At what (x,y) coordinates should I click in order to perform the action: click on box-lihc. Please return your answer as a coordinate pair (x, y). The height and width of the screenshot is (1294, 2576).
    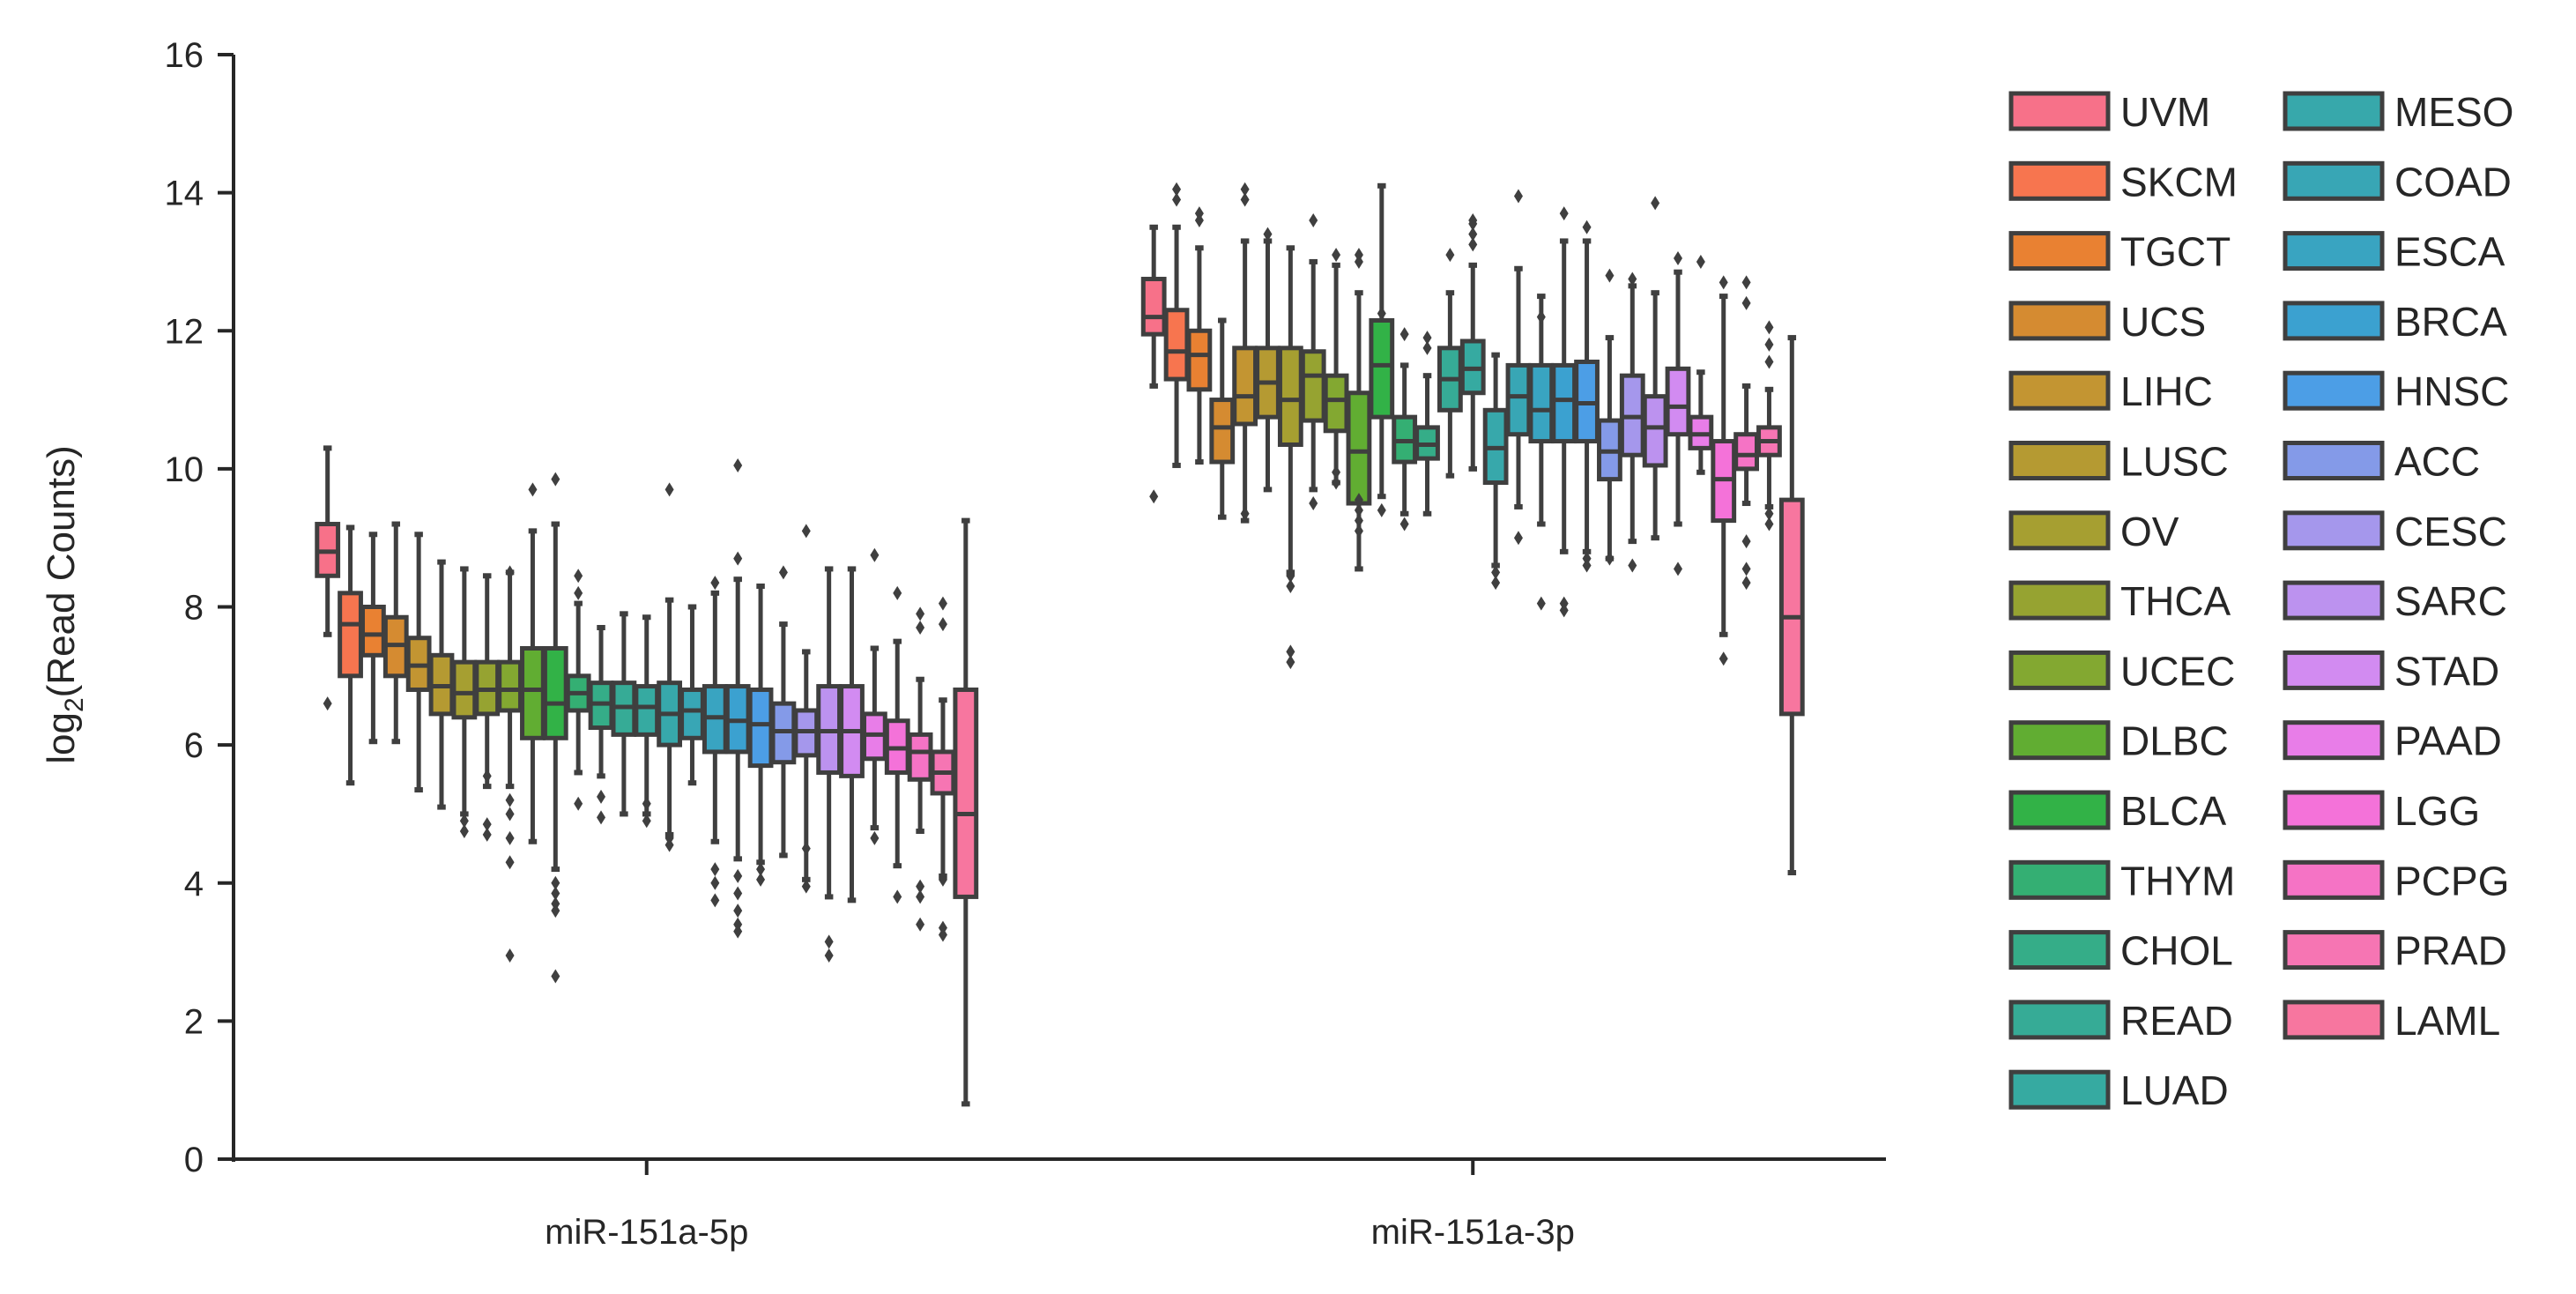
    Looking at the image, I should click on (418, 662).